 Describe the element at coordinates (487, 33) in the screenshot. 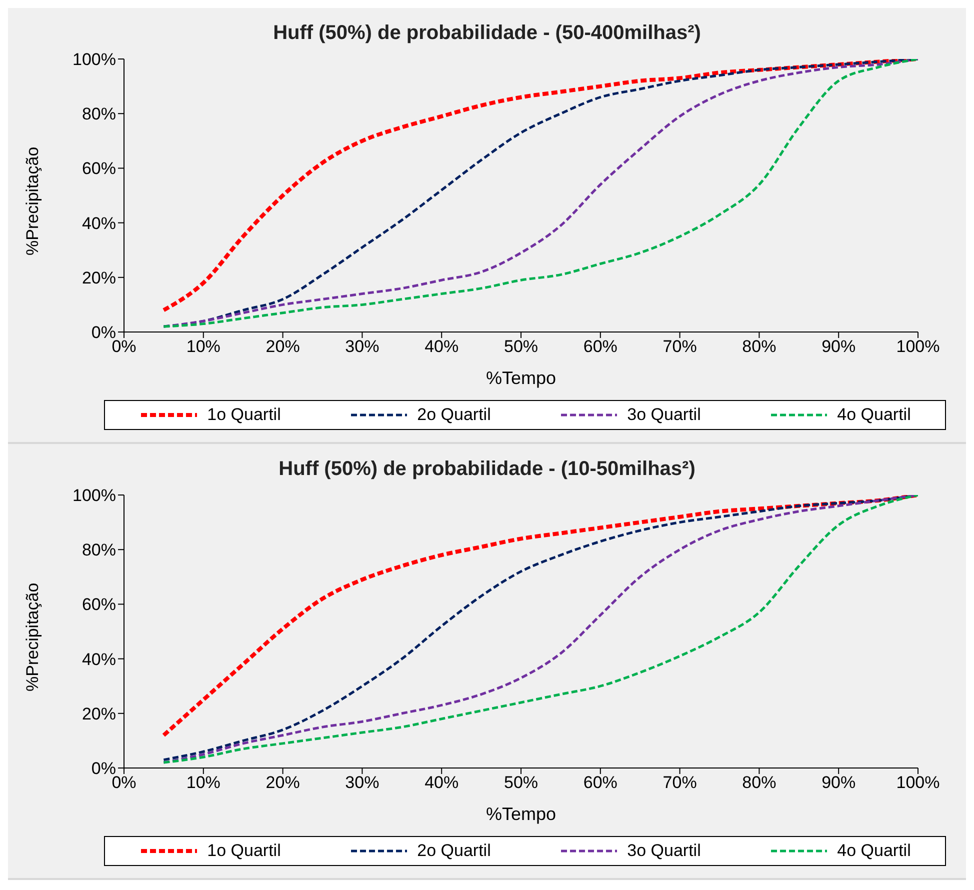

I see `chart-title: Huff (50%) de probabilidade - (50-400milhas²)` at that location.